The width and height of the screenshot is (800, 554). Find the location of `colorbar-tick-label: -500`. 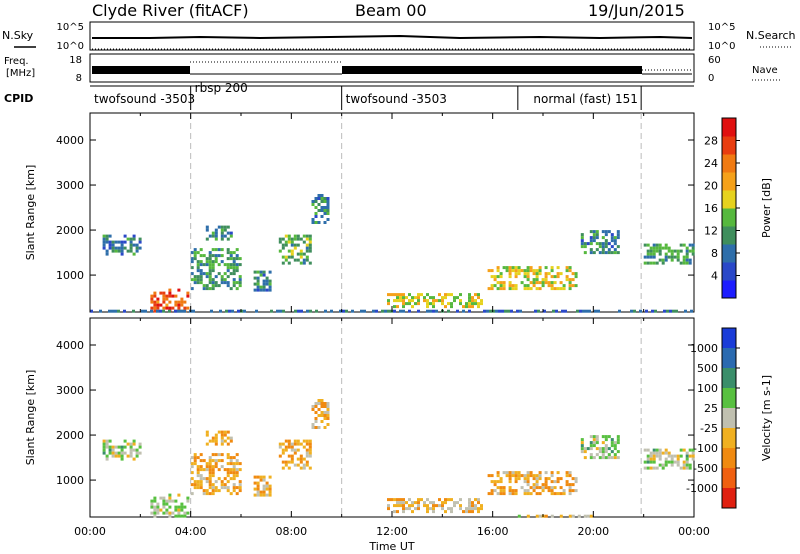

colorbar-tick-label: -500 is located at coordinates (705, 468).